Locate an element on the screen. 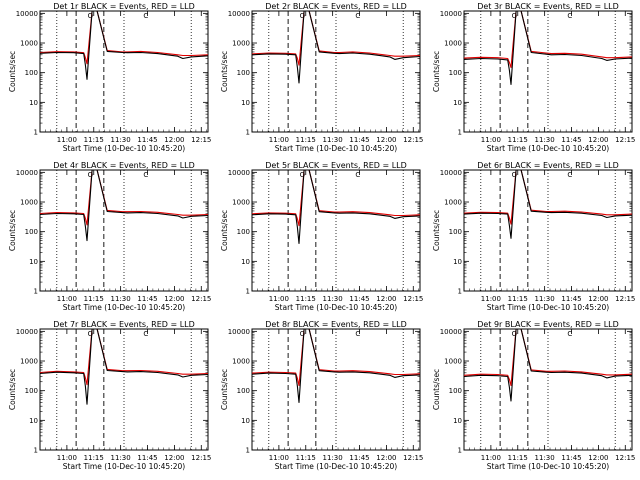 This screenshot has height=480, width=640. panel-title: Det 9r BLACK = Events, RED = LLD is located at coordinates (548, 324).